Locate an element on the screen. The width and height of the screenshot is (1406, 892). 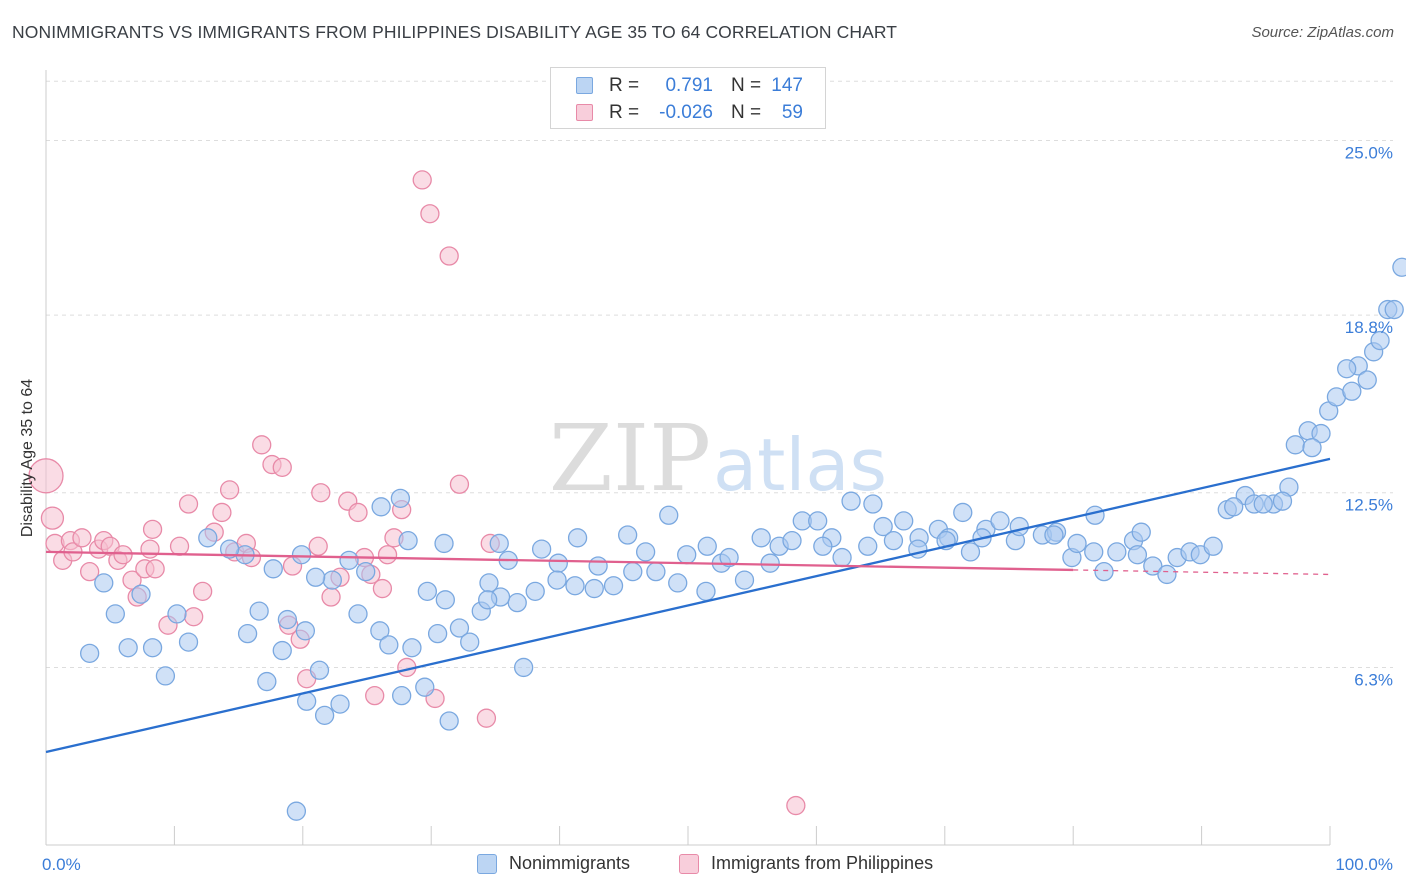
legend-swatch-blue is located at coordinates (584, 85).